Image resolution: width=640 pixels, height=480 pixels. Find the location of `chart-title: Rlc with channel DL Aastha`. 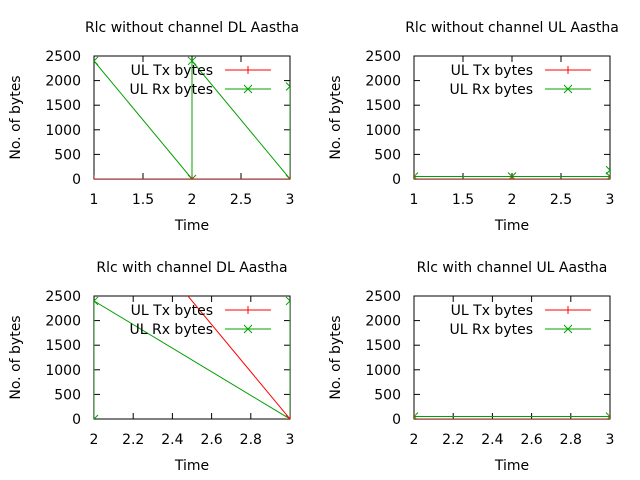

chart-title: Rlc with channel DL Aastha is located at coordinates (191, 268).